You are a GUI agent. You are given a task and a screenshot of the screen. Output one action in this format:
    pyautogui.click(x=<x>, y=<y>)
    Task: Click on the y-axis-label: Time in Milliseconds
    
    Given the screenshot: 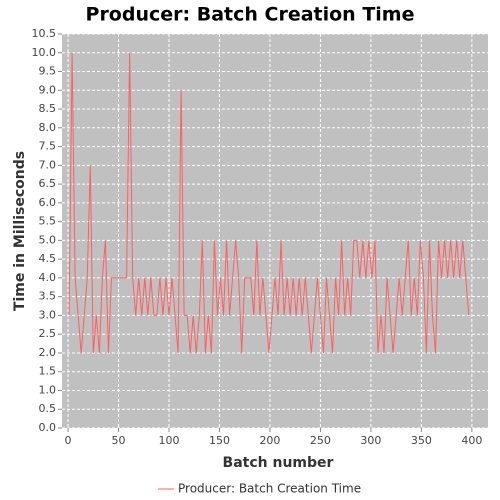 What is the action you would take?
    pyautogui.click(x=20, y=231)
    